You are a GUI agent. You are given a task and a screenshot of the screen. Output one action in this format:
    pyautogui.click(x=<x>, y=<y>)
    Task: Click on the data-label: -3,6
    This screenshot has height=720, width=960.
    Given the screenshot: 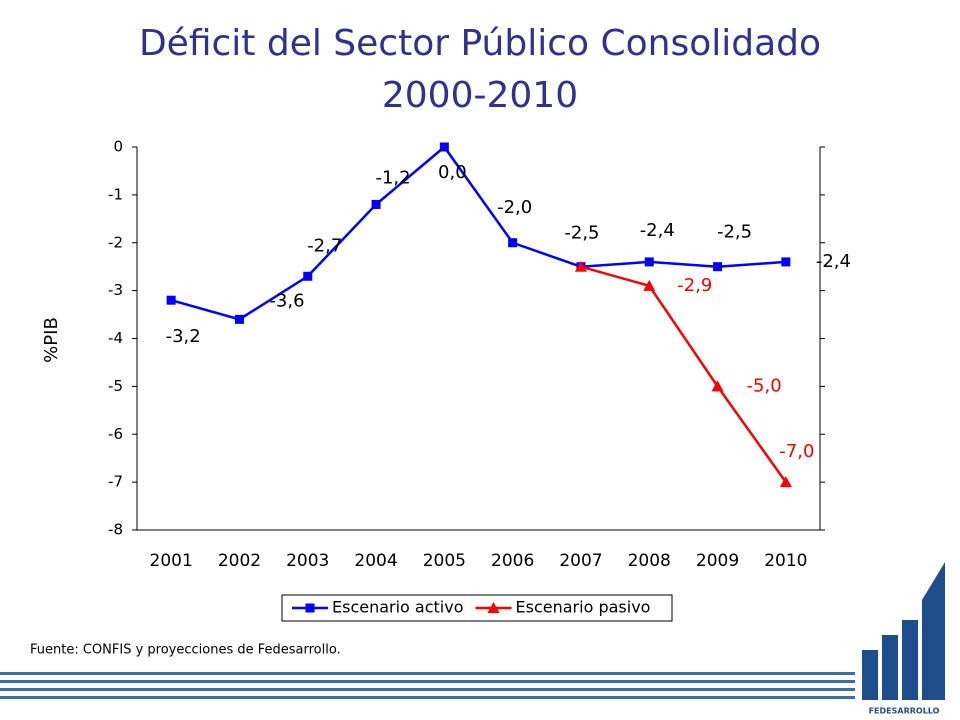 What is the action you would take?
    pyautogui.click(x=286, y=300)
    